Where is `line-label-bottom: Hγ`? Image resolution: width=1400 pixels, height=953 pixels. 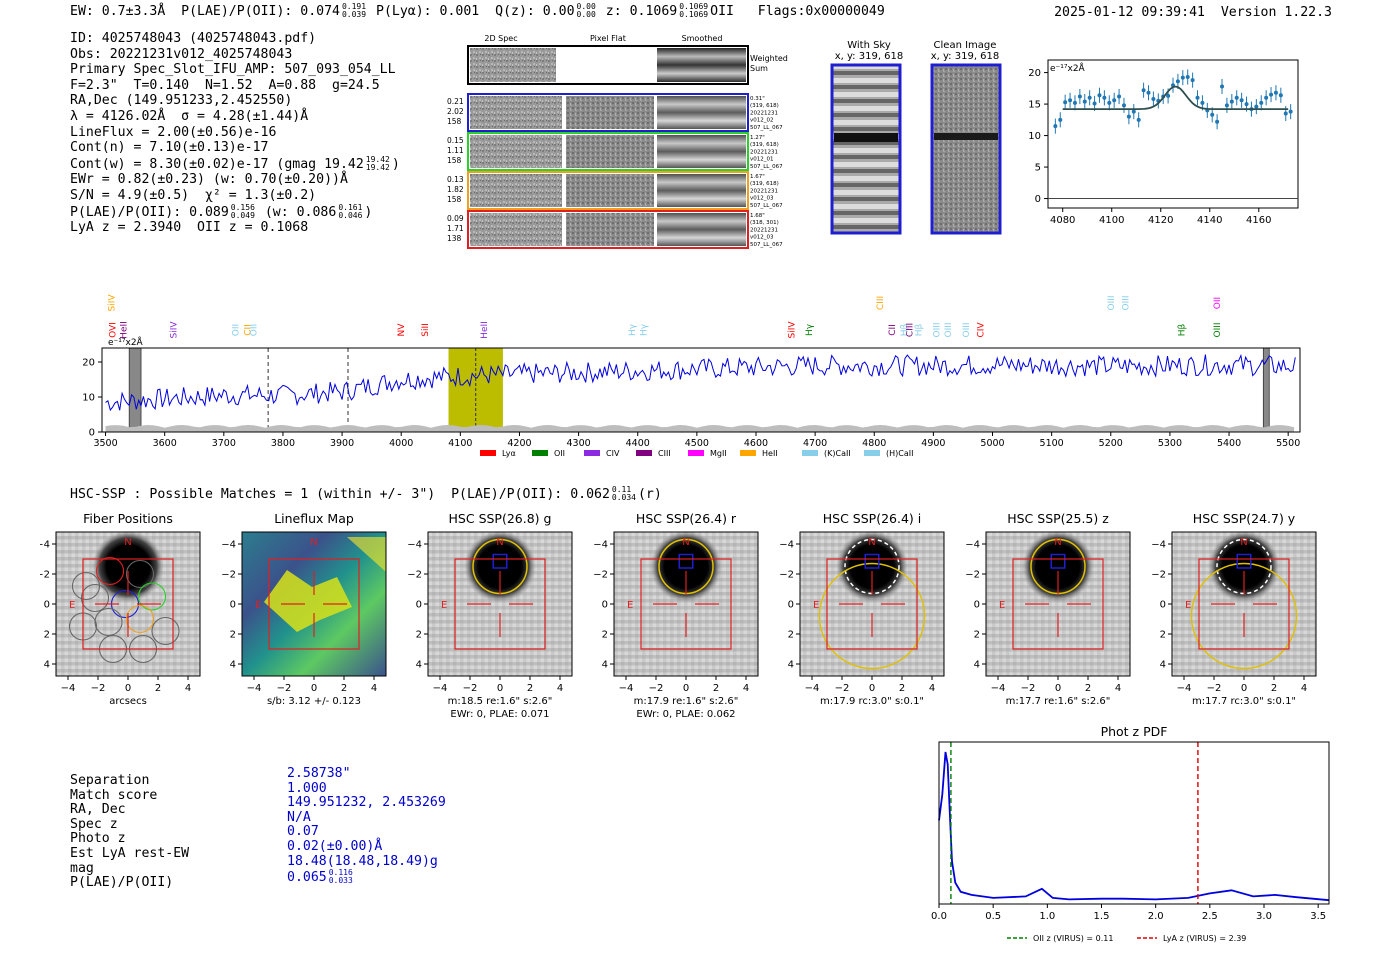
line-label-bottom: Hγ is located at coordinates (633, 329).